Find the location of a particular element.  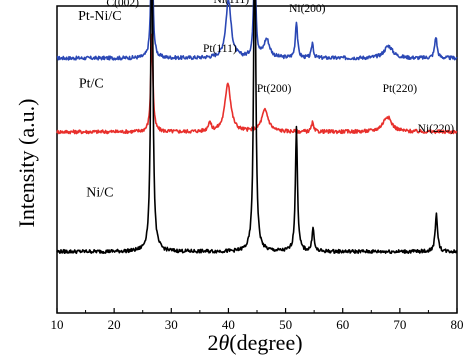

x-tick-label: 30 is located at coordinates (171, 324).